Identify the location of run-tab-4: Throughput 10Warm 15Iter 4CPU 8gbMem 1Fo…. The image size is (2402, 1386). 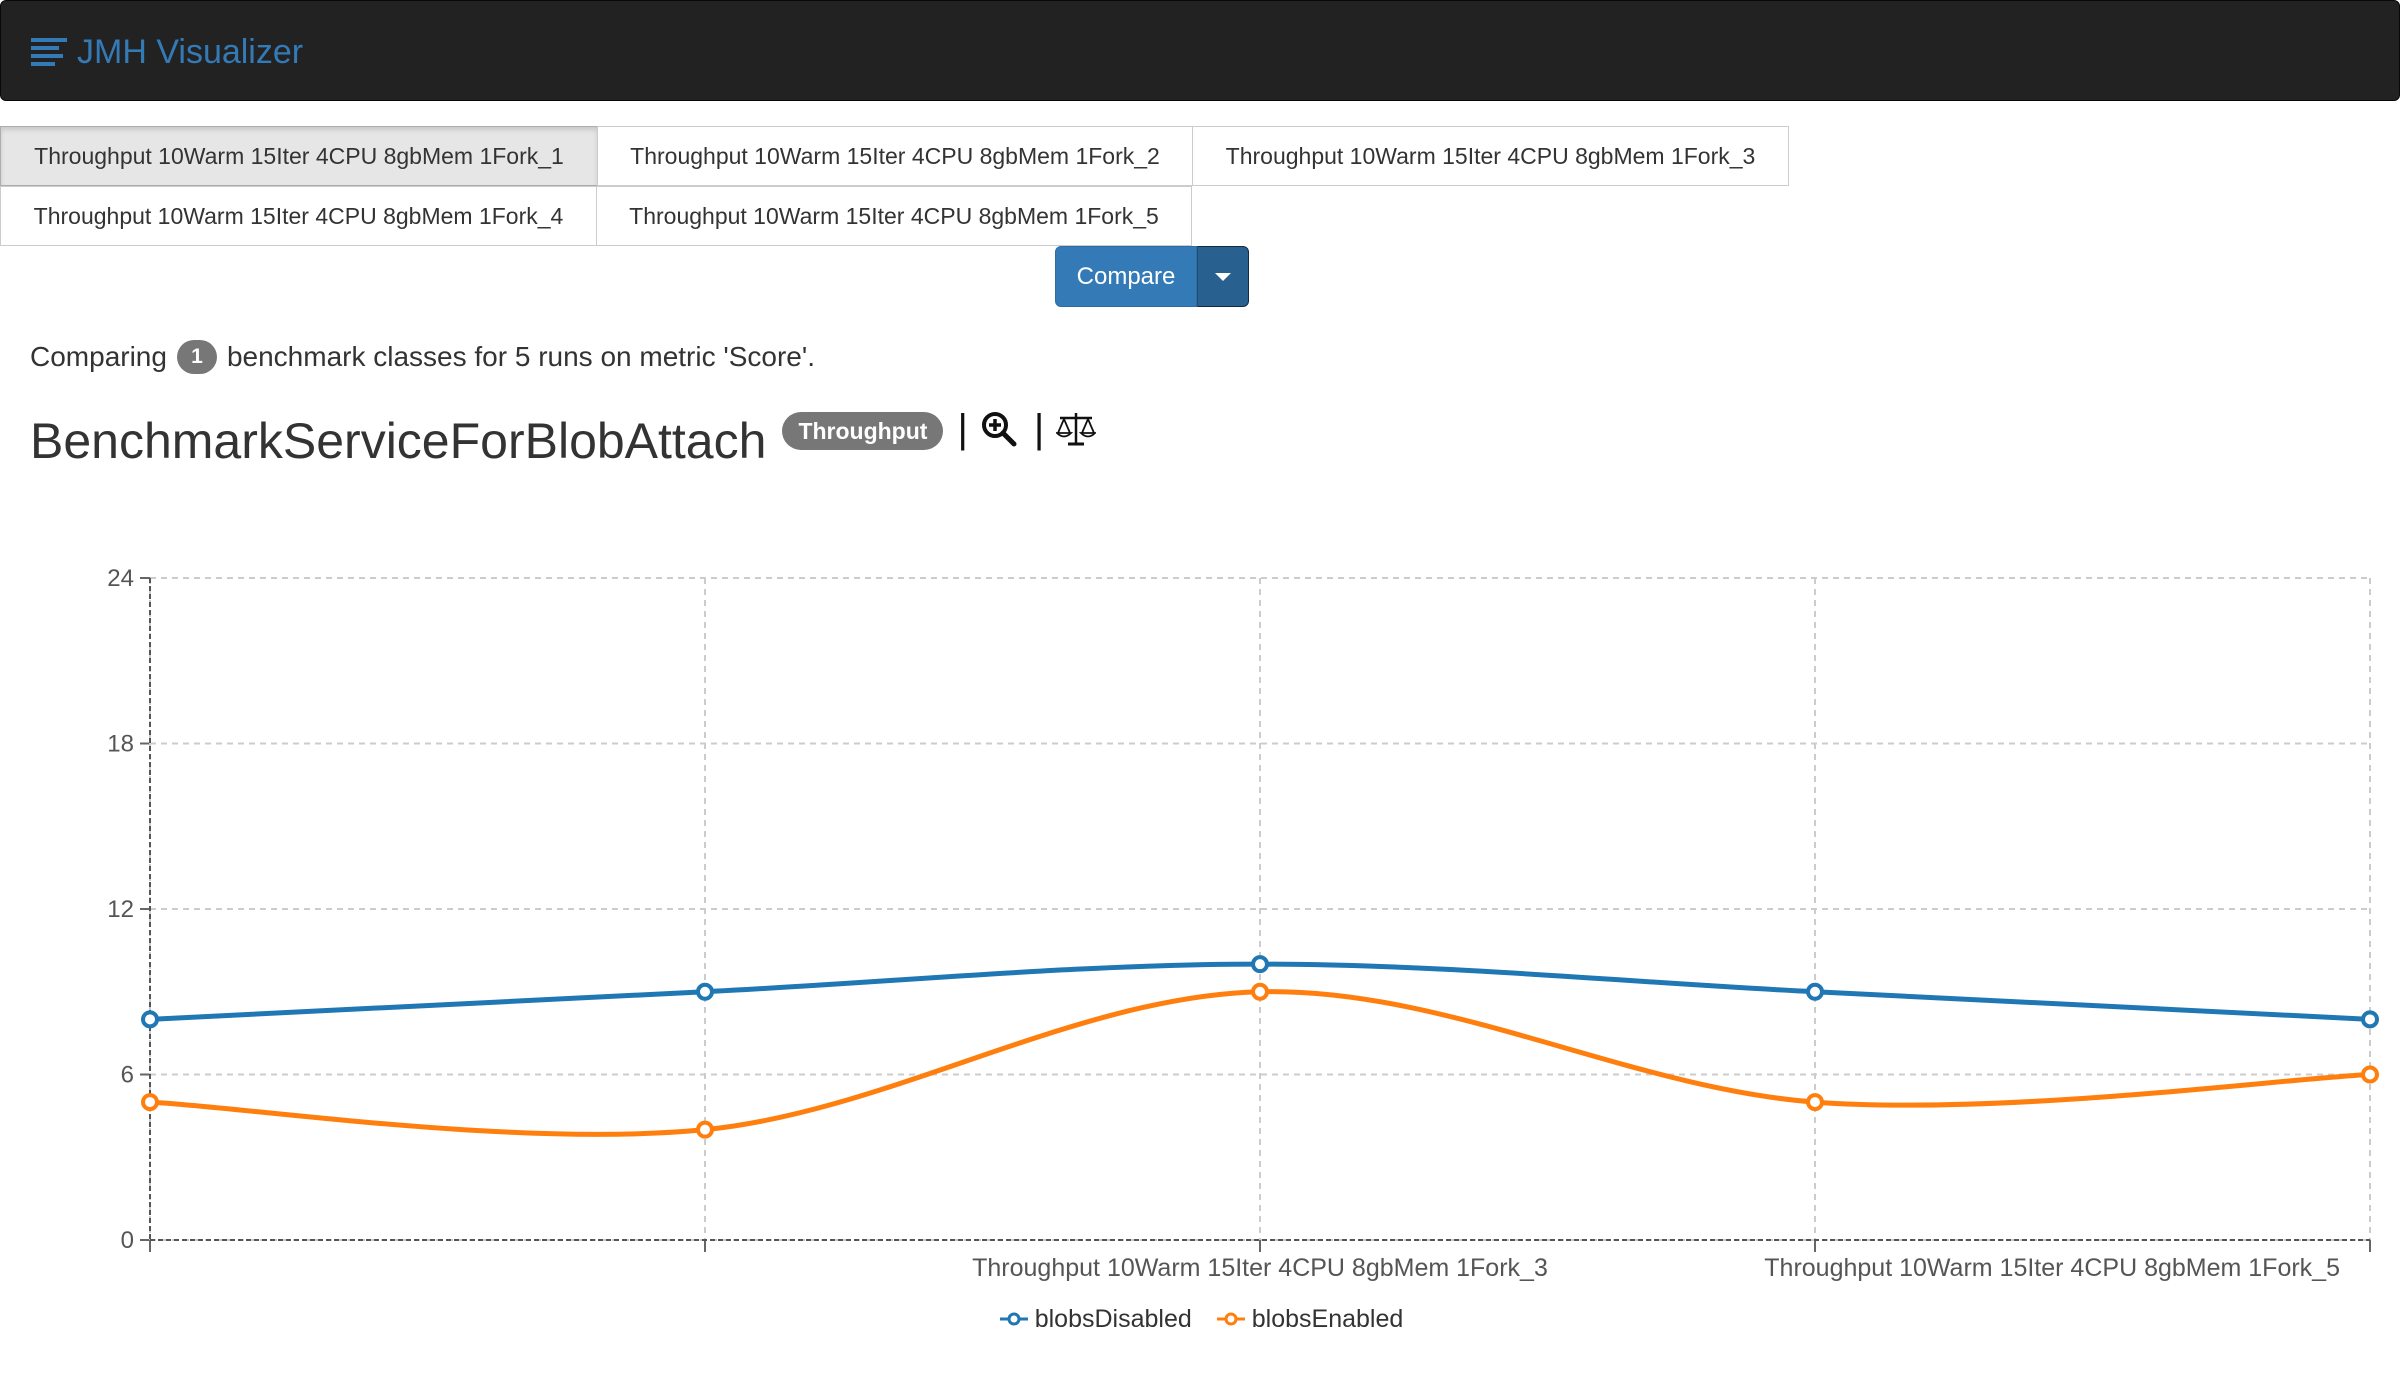
(298, 216).